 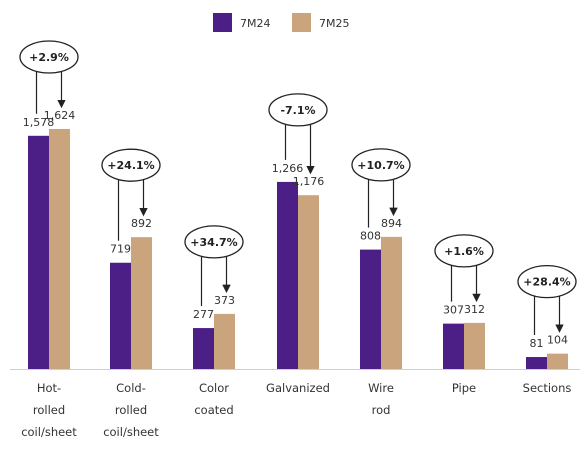 What do you see at coordinates (222, 22) in the screenshot?
I see `legend-swatch-7m24` at bounding box center [222, 22].